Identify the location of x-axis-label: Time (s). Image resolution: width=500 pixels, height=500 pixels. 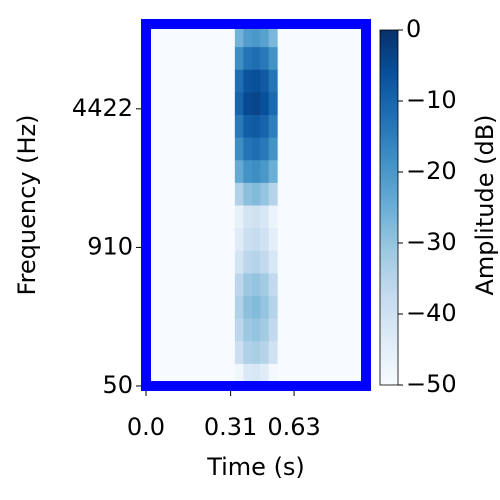
(255, 467).